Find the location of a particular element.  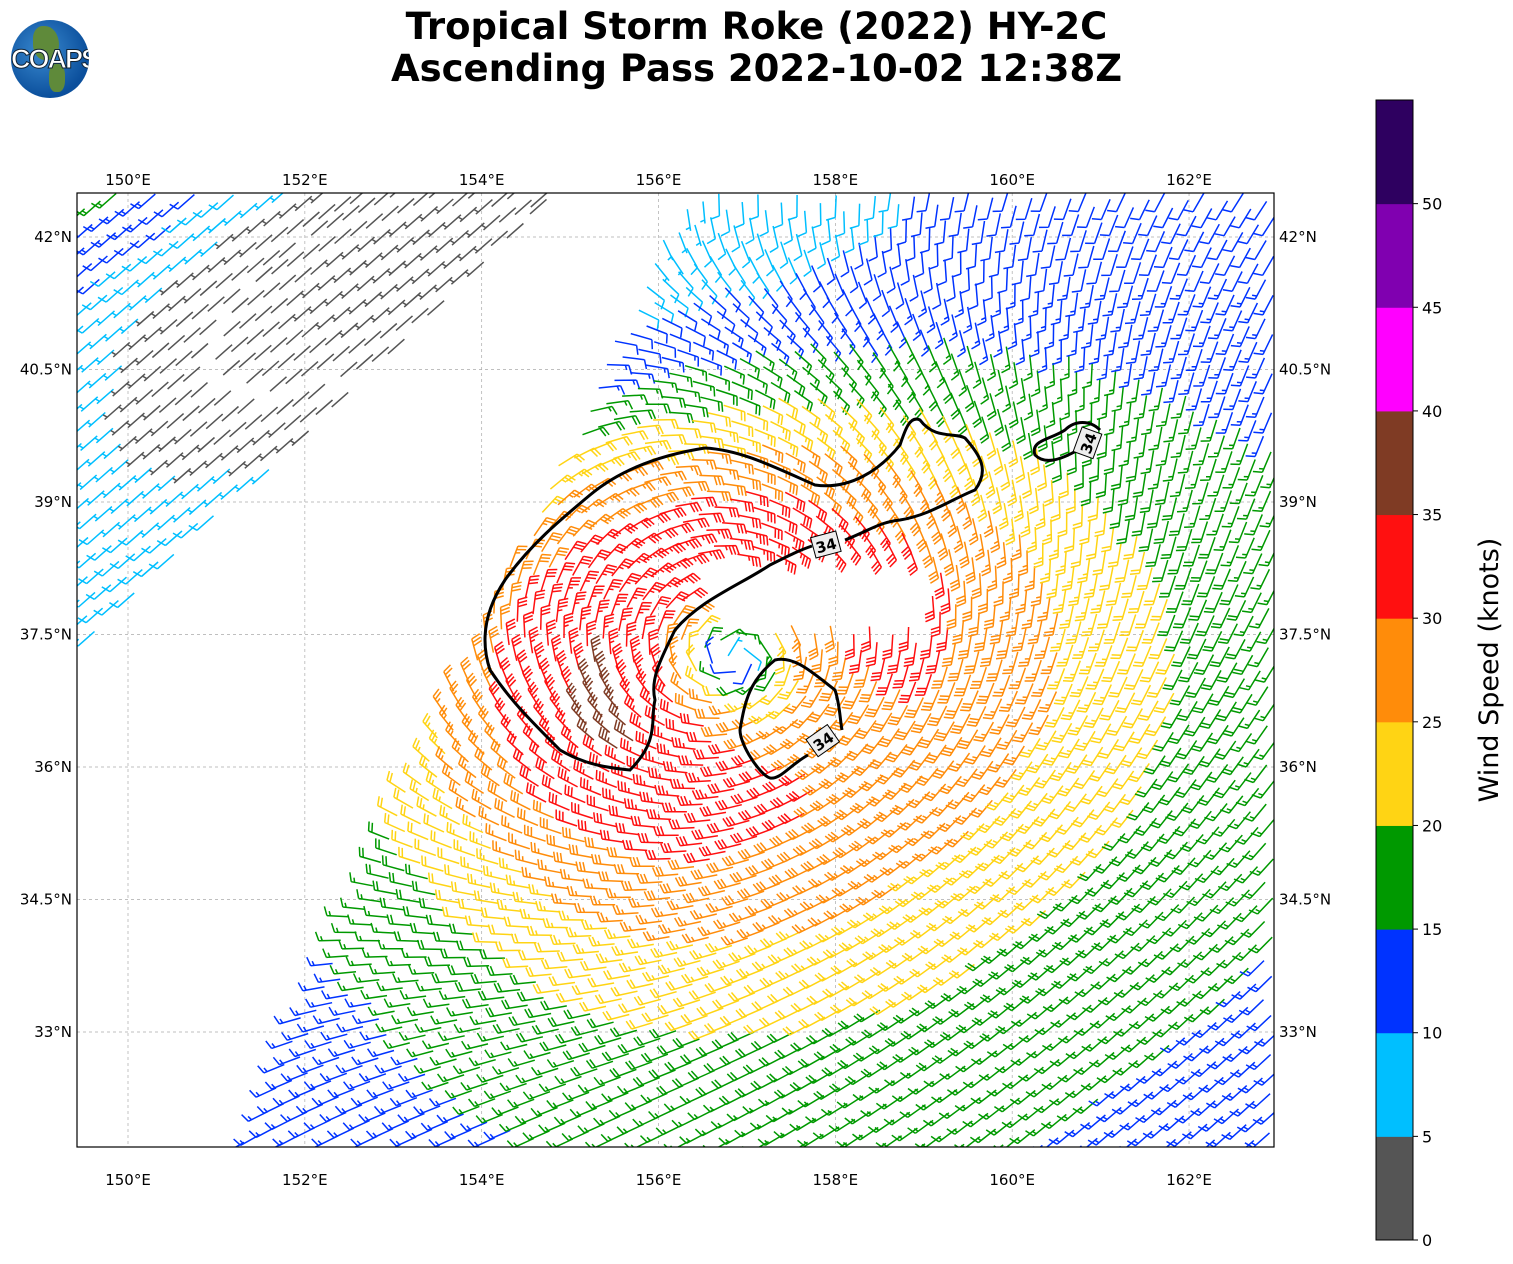

lat-tick-label: 42°N is located at coordinates (1298, 237).